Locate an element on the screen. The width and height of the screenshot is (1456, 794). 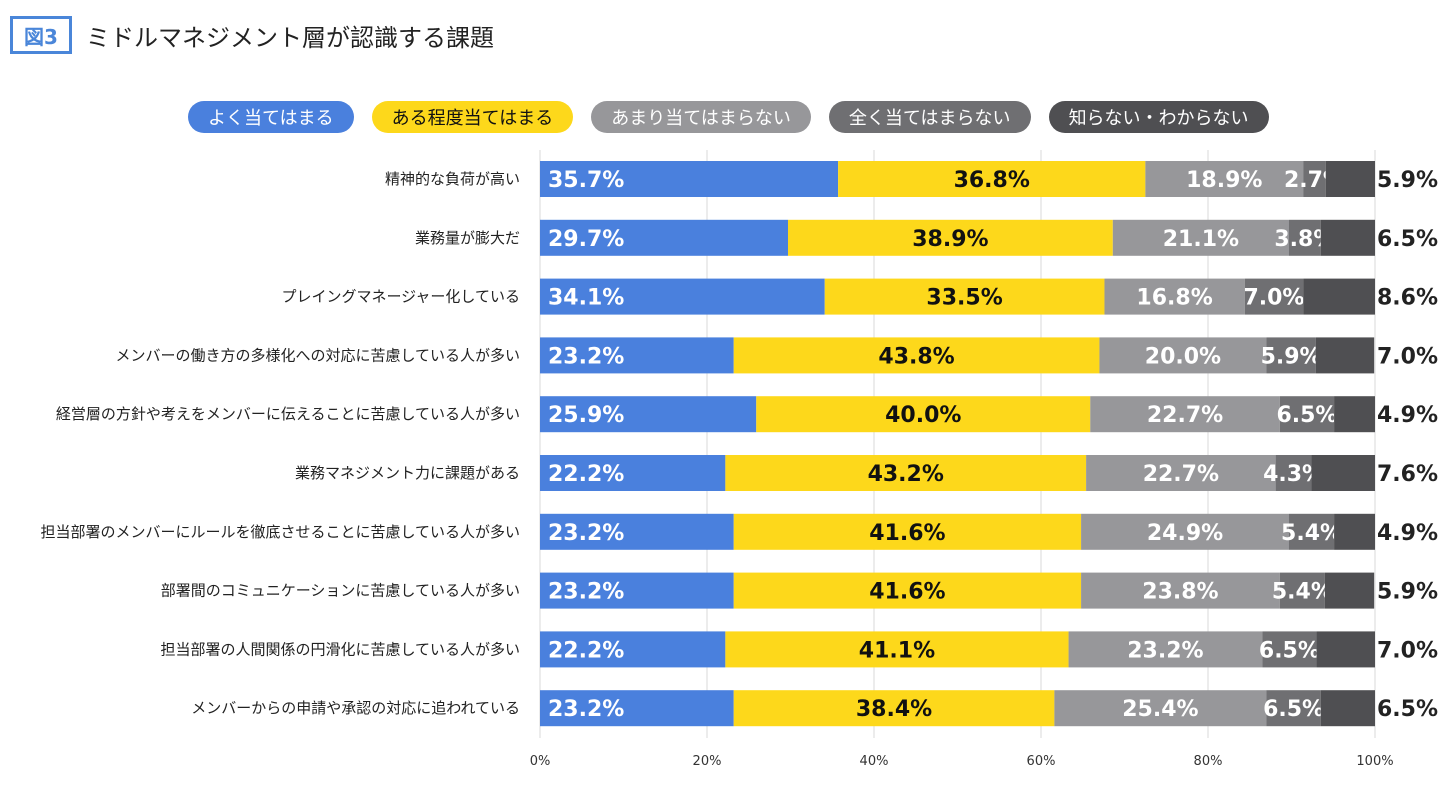
data-label: 25.9% is located at coordinates (586, 415).